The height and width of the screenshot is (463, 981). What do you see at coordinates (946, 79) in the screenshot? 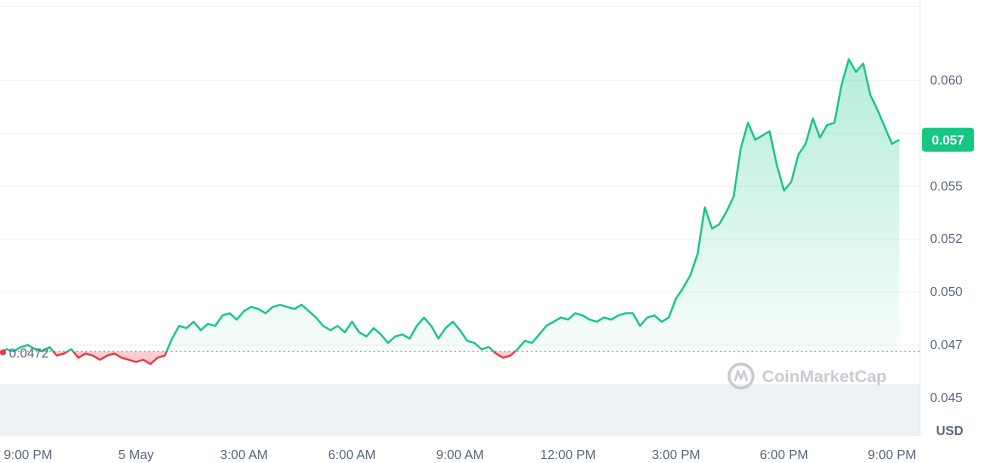
I see `y-tick-label: 0.060` at bounding box center [946, 79].